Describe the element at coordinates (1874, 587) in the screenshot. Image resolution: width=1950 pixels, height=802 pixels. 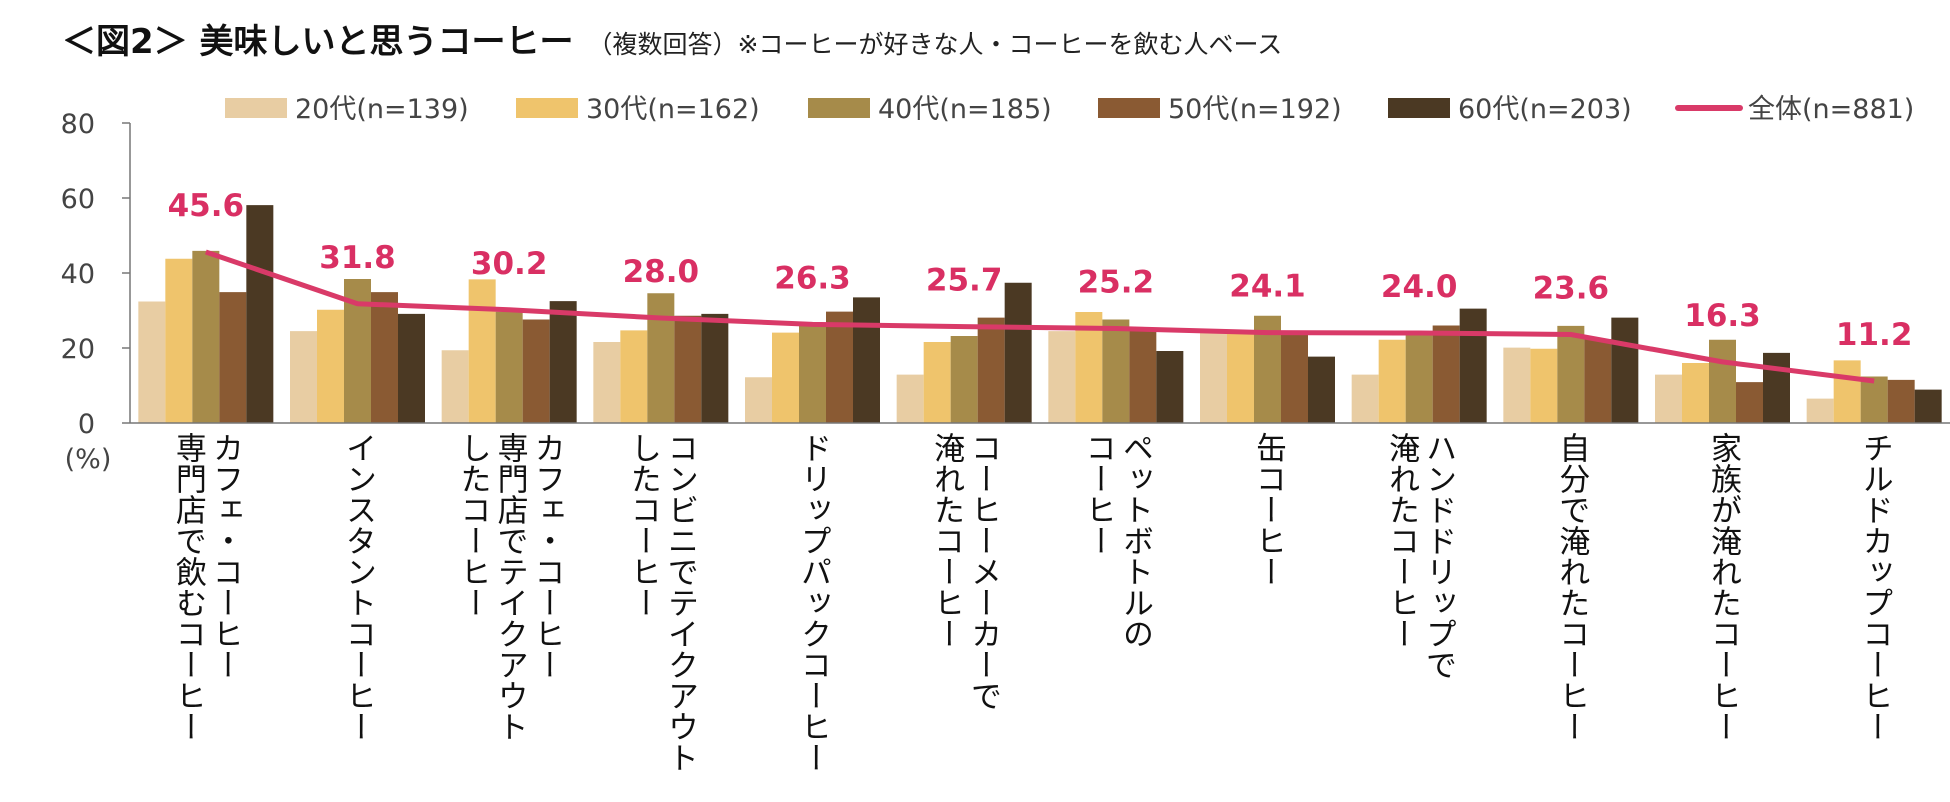
I see `category-label: チルドカップコーヒー` at that location.